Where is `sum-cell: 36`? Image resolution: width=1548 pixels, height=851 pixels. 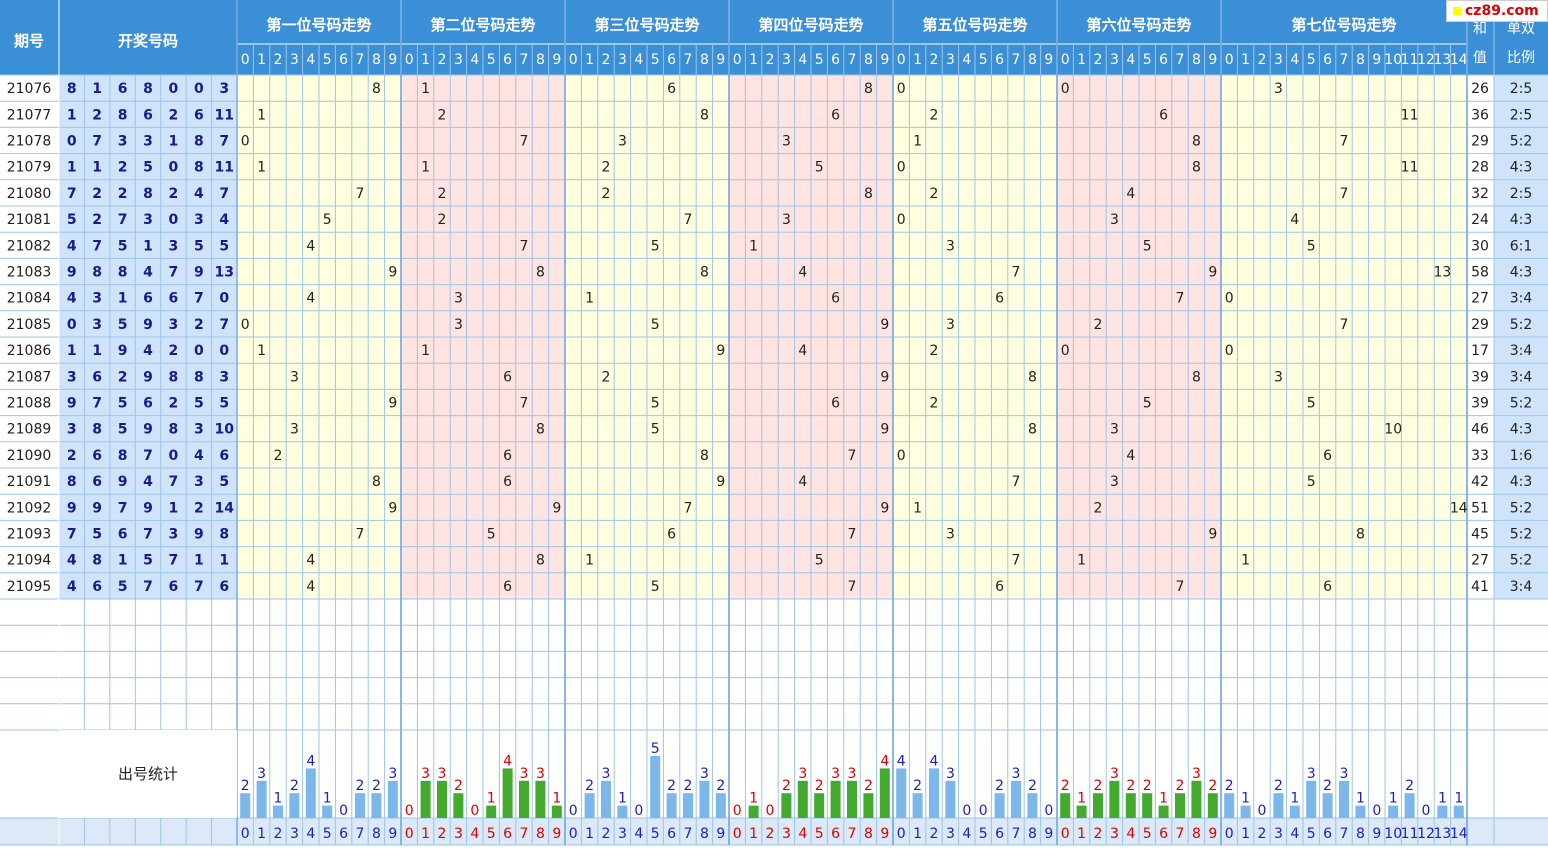
sum-cell: 36 is located at coordinates (1480, 115).